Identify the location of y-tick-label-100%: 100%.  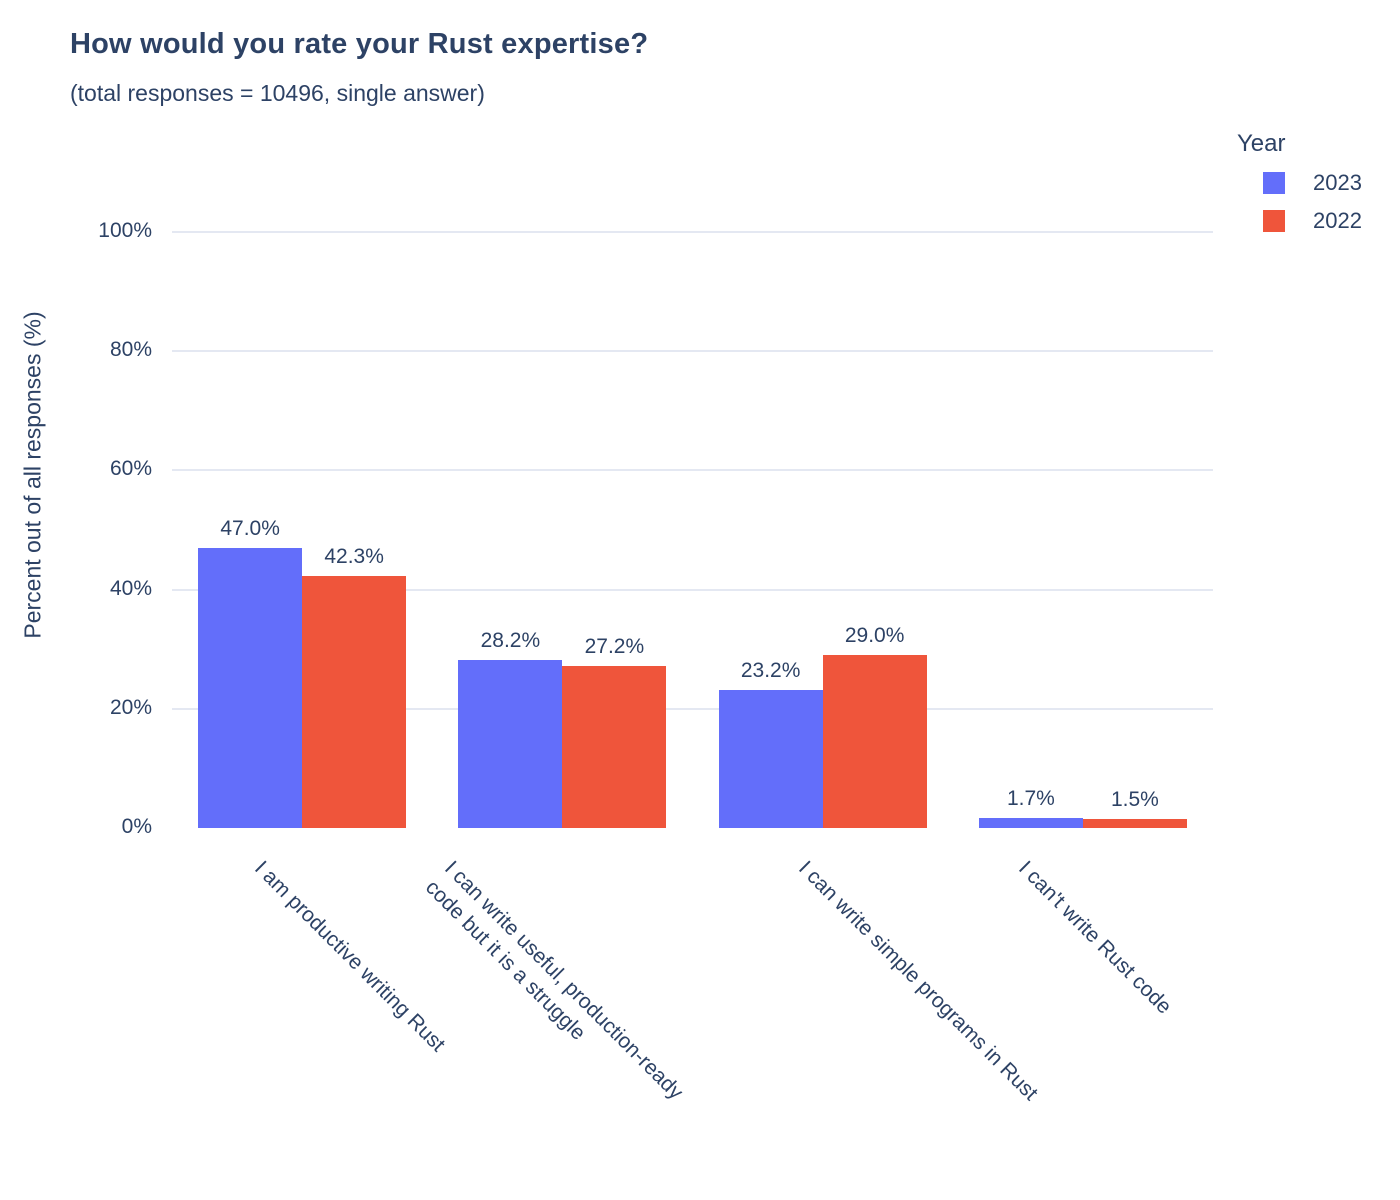
(125, 230).